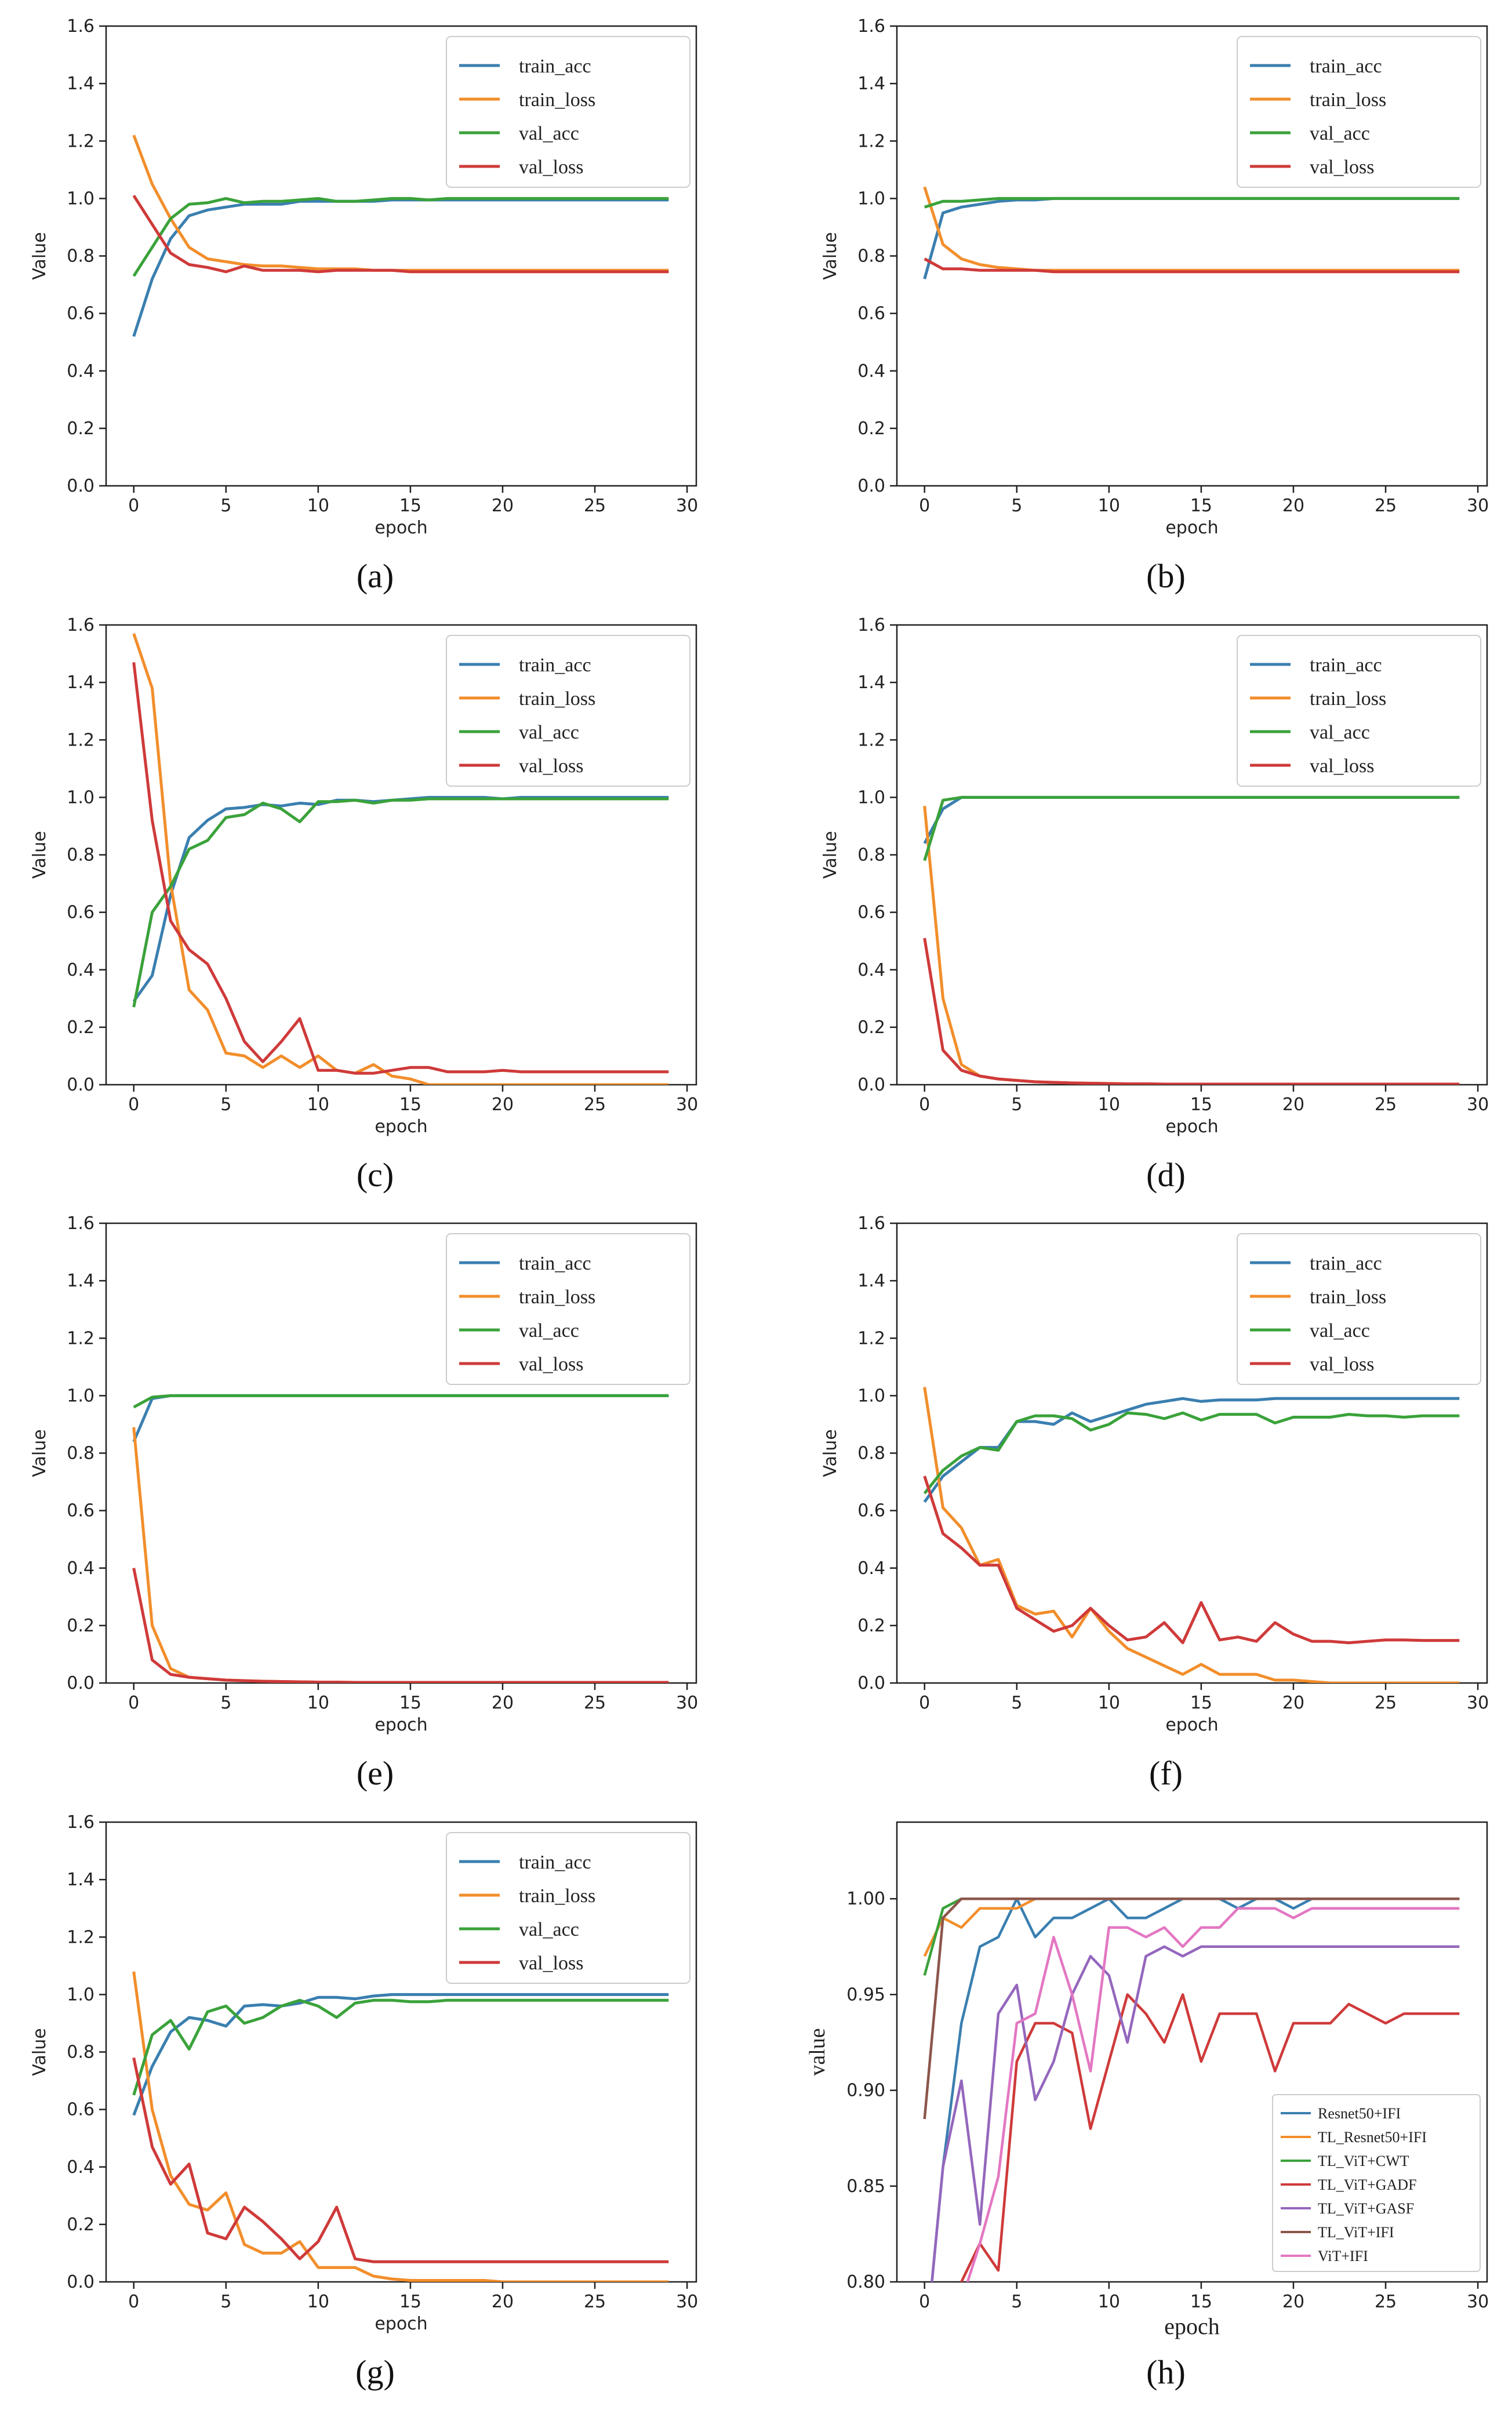 The height and width of the screenshot is (2410, 1512). Describe the element at coordinates (865, 1995) in the screenshot. I see `y-tick-label: 0.95` at that location.